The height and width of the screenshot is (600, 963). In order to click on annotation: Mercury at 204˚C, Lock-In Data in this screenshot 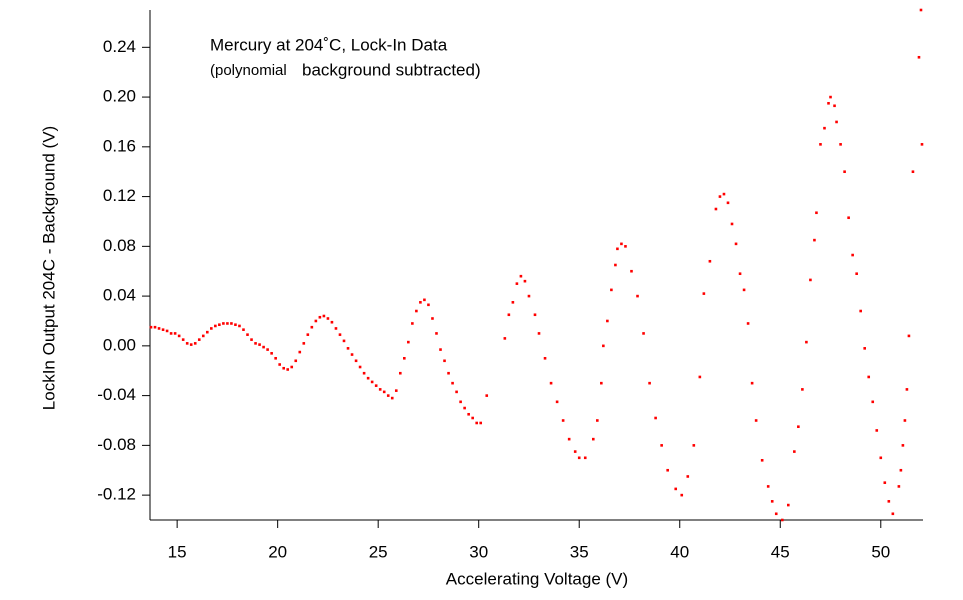, I will do `click(329, 44)`.